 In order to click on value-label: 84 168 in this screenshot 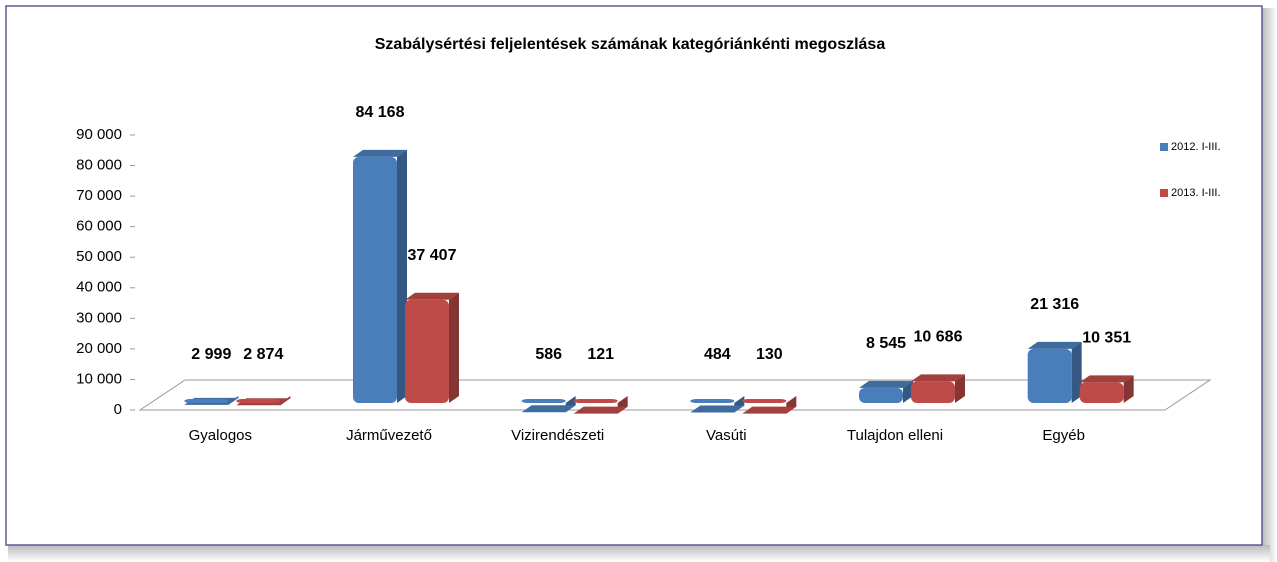, I will do `click(380, 112)`.